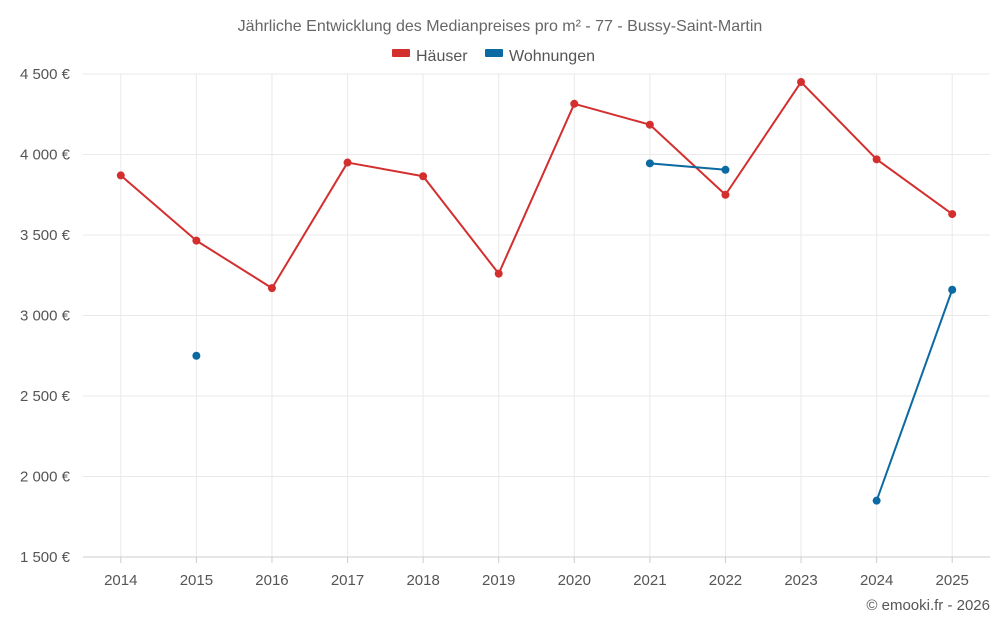  Describe the element at coordinates (800, 580) in the screenshot. I see `x-tick-label: 2023` at that location.